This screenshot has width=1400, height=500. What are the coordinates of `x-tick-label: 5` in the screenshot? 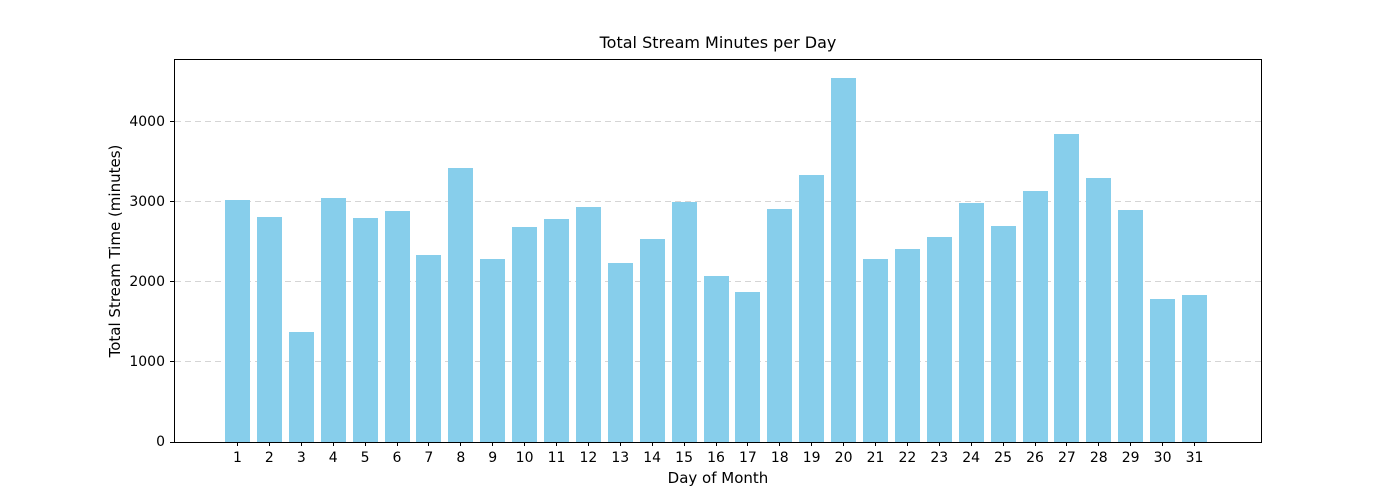 It's located at (365, 458).